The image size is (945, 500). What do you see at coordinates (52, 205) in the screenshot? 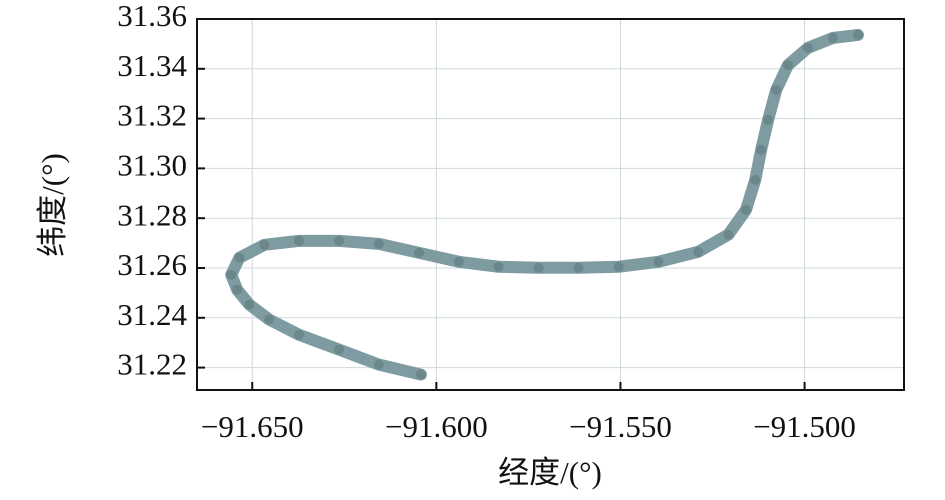
I see `y-axis-label: 纬度/(°)` at bounding box center [52, 205].